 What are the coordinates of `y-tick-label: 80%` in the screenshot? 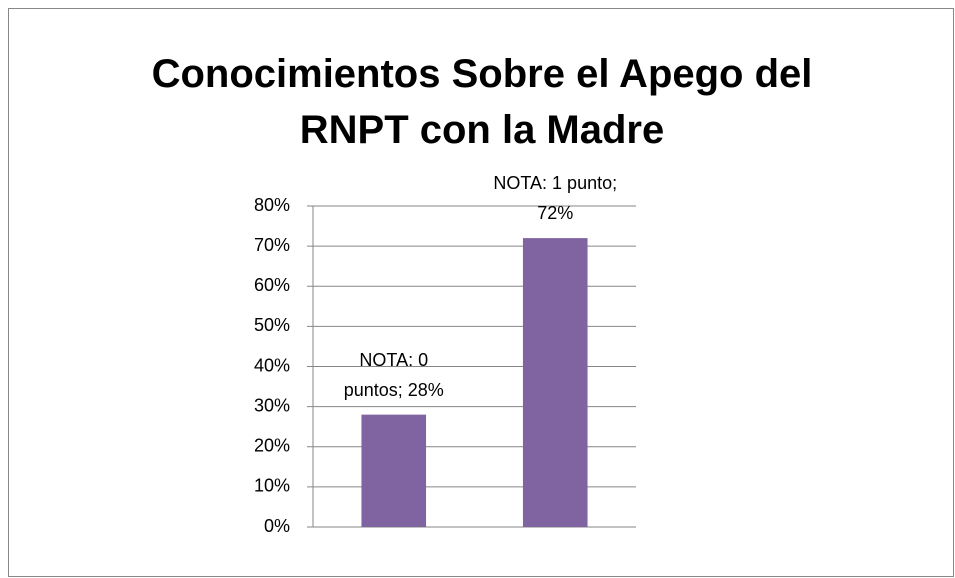 It's located at (272, 205).